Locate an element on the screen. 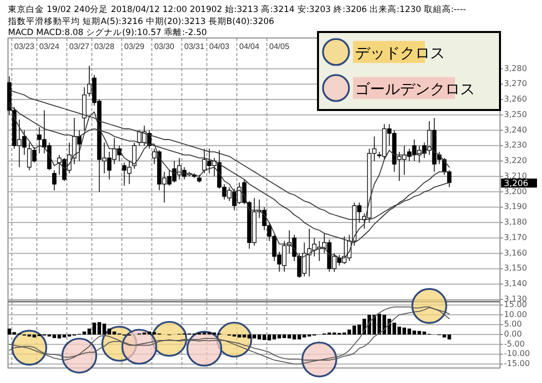 The height and width of the screenshot is (383, 542). x-tick-label: 03/27 is located at coordinates (79, 46).